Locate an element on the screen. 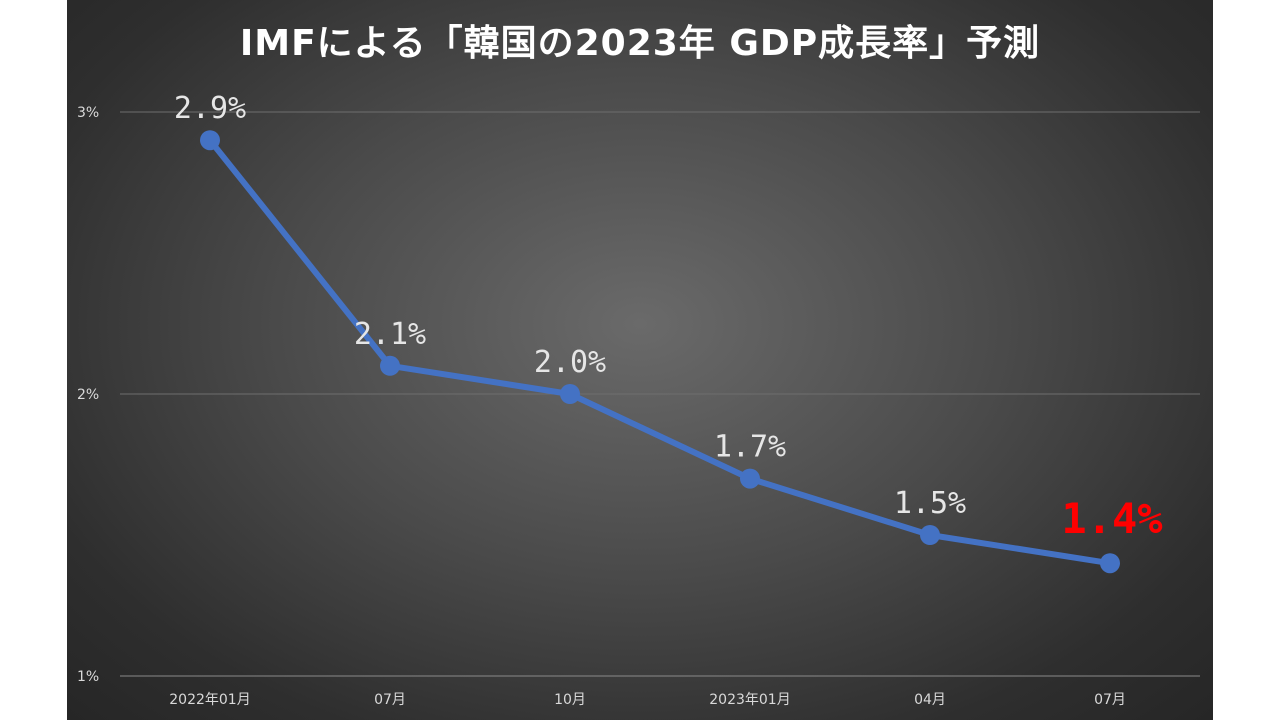 The width and height of the screenshot is (1280, 720). data-label: 2.1% is located at coordinates (390, 334).